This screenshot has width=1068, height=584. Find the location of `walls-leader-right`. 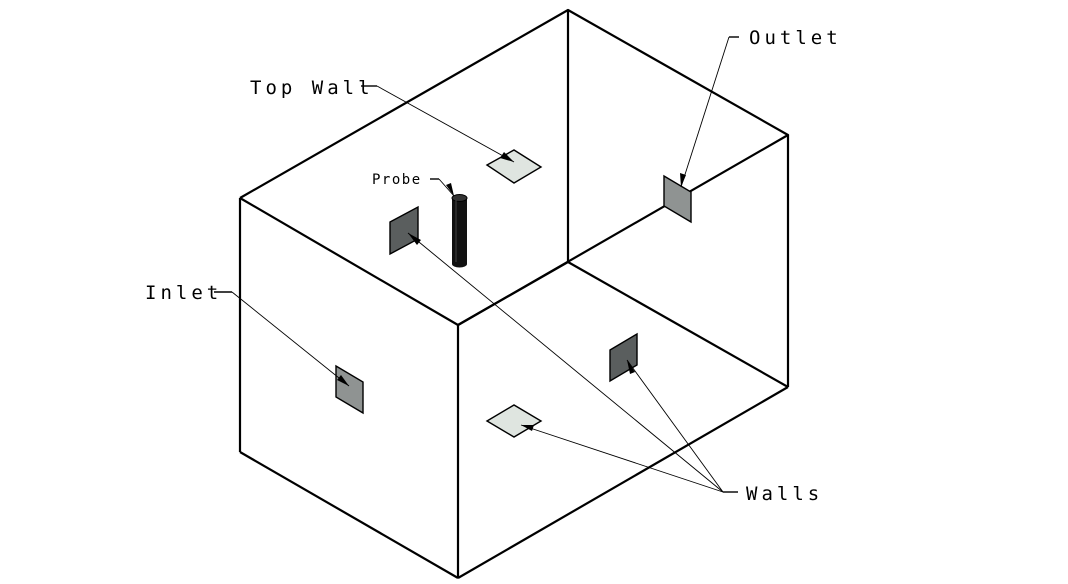

walls-leader-right is located at coordinates (675, 426).